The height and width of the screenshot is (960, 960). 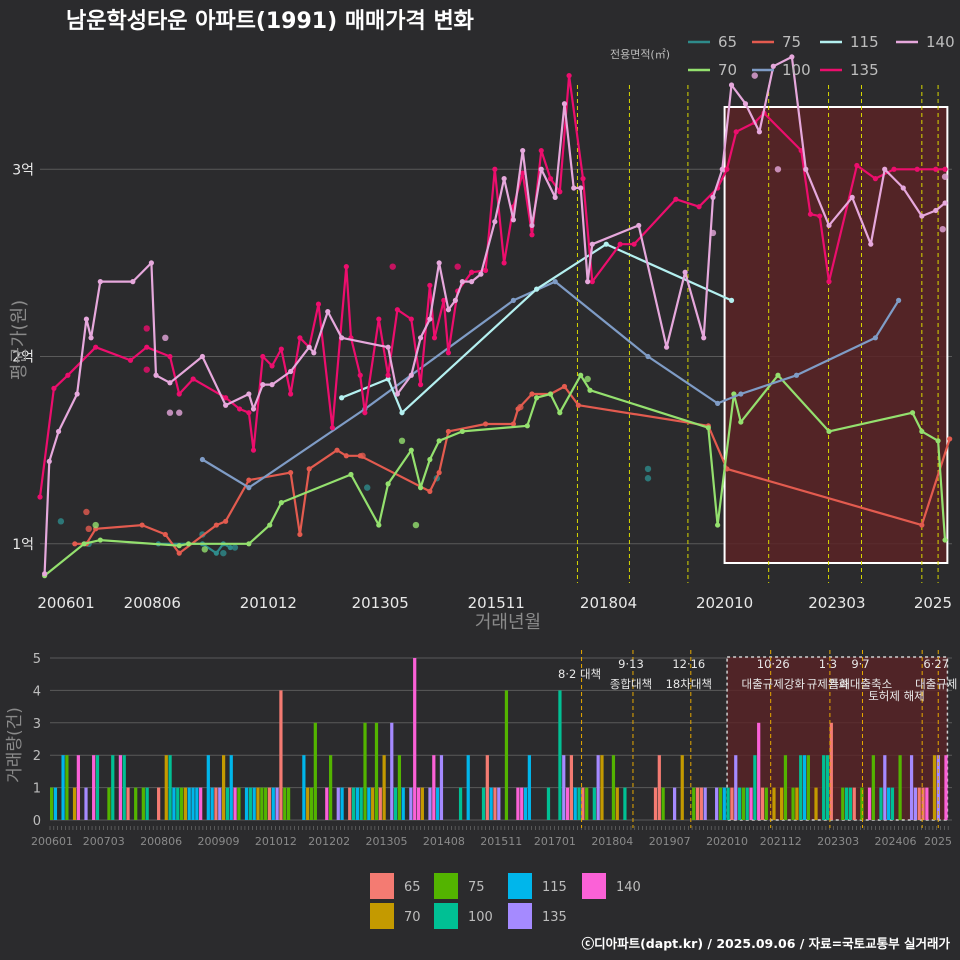 What do you see at coordinates (37, 789) in the screenshot?
I see `volume-y-tick: 1` at bounding box center [37, 789].